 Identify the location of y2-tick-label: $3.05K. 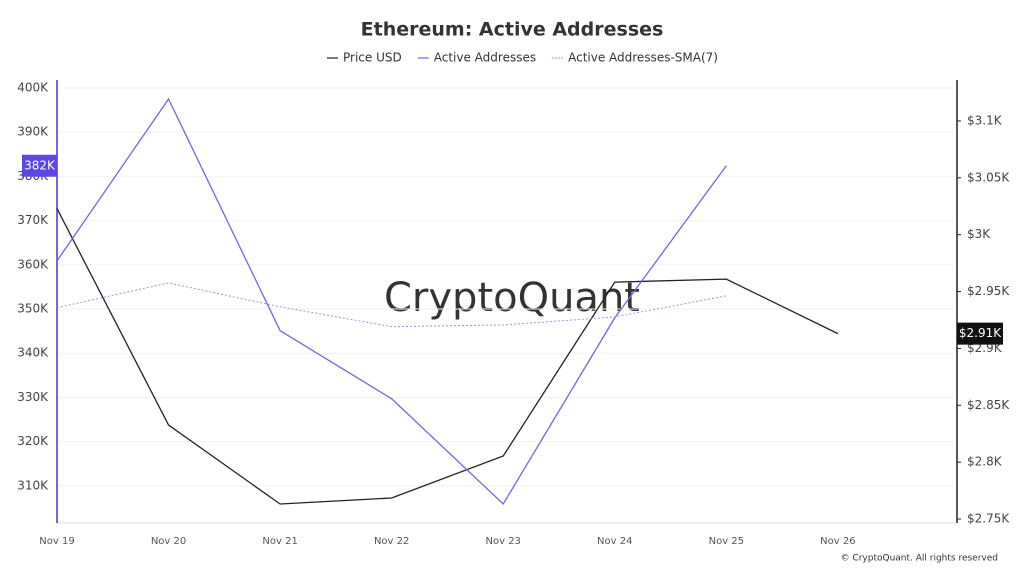
(988, 177).